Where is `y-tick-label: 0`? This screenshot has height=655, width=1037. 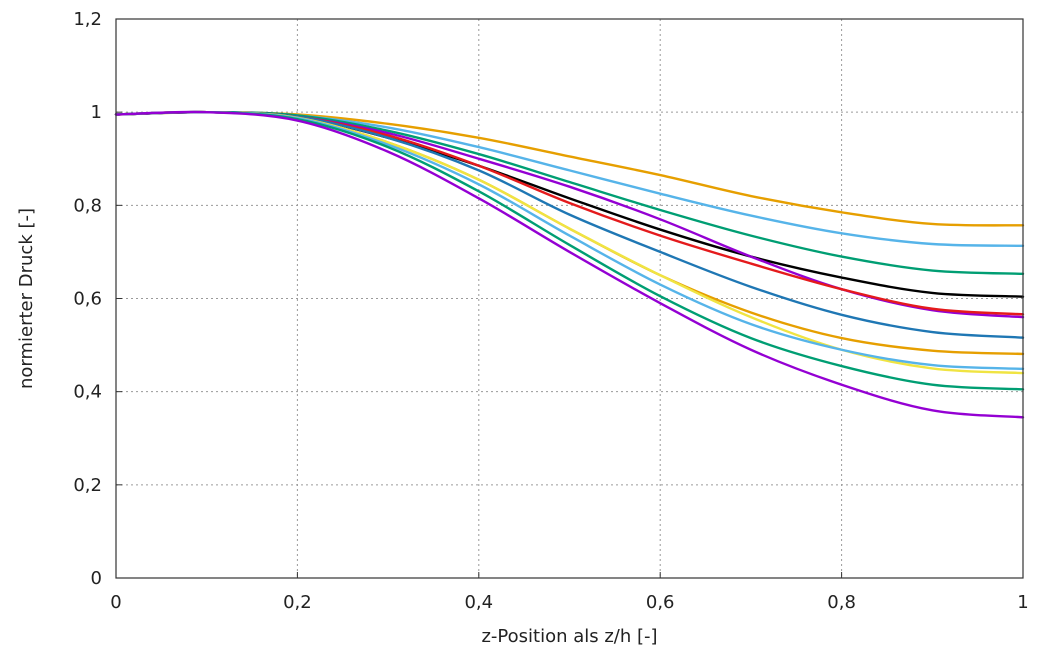 y-tick-label: 0 is located at coordinates (96, 578).